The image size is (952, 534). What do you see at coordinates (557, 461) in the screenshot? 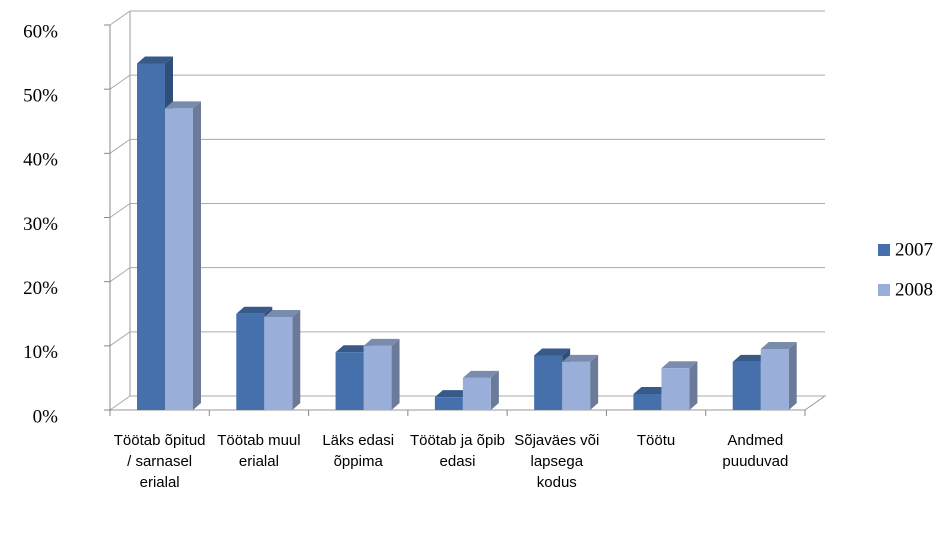
I see `x-tick-label: Sõjaväes või lapsega kodus` at bounding box center [557, 461].